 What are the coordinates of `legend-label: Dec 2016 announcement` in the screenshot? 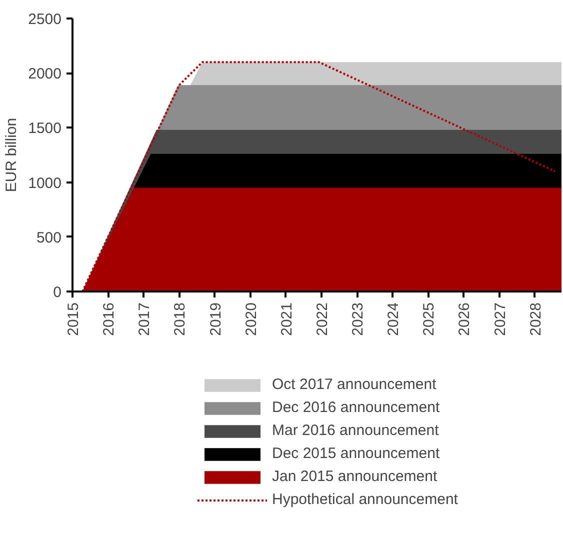 It's located at (356, 407).